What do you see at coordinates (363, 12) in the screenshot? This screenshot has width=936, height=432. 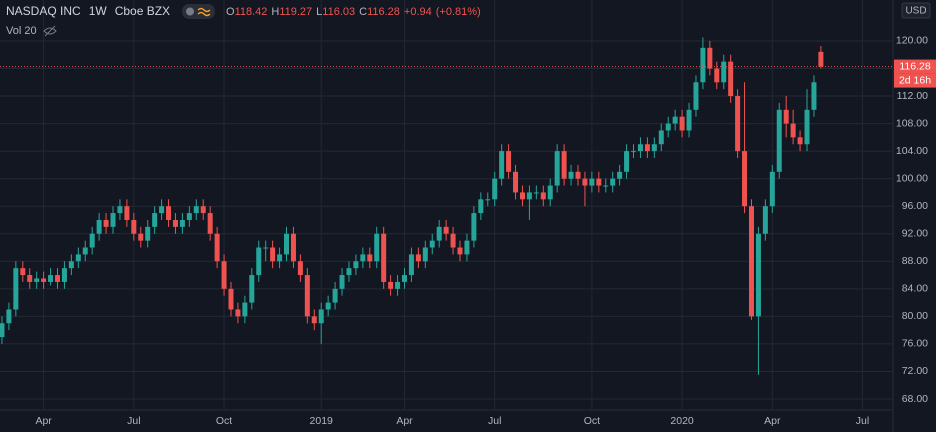 I see `ohlc-text: C` at bounding box center [363, 12].